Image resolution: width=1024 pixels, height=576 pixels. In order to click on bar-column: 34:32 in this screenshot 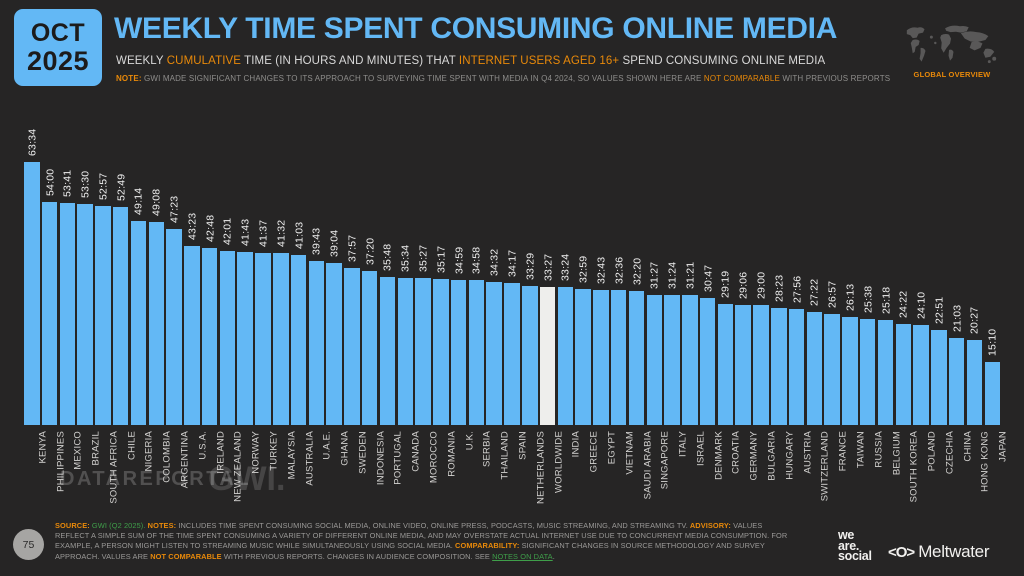, I will do `click(494, 262)`.